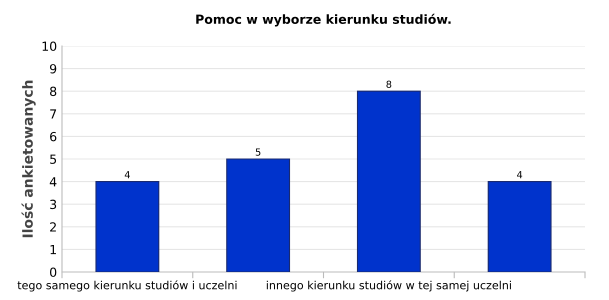  Describe the element at coordinates (389, 84) in the screenshot. I see `data-label: 8` at that location.